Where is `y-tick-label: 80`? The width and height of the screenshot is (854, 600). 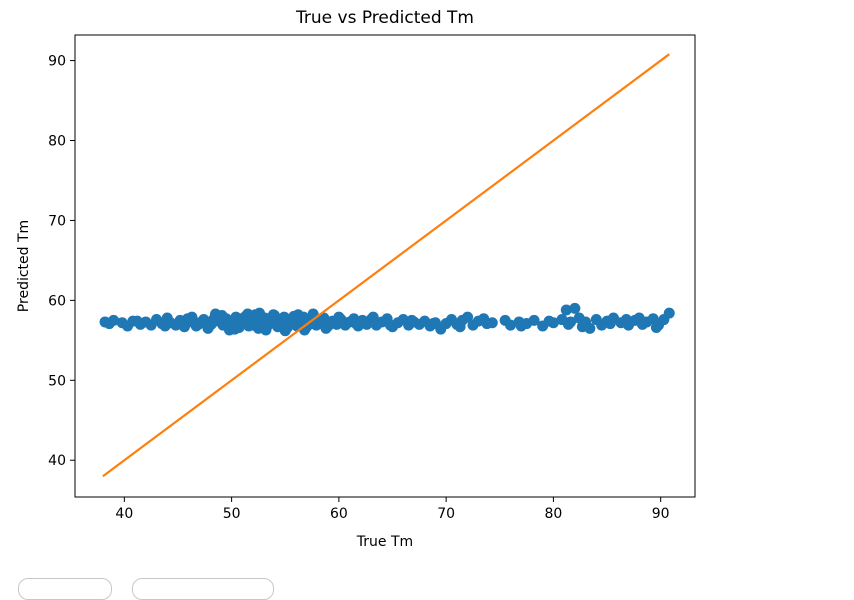 y-tick-label: 80 is located at coordinates (57, 142).